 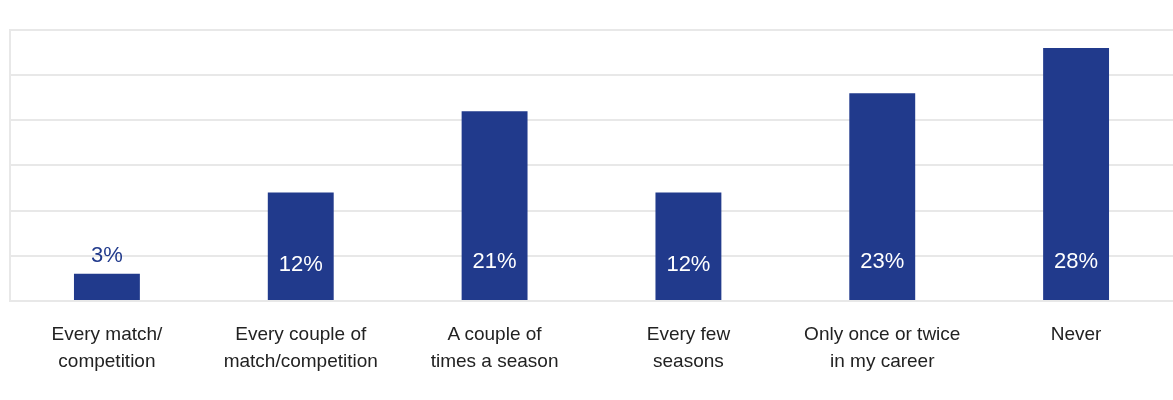 I want to click on x-tick-label: Only once or twice in my career, so click(x=882, y=347).